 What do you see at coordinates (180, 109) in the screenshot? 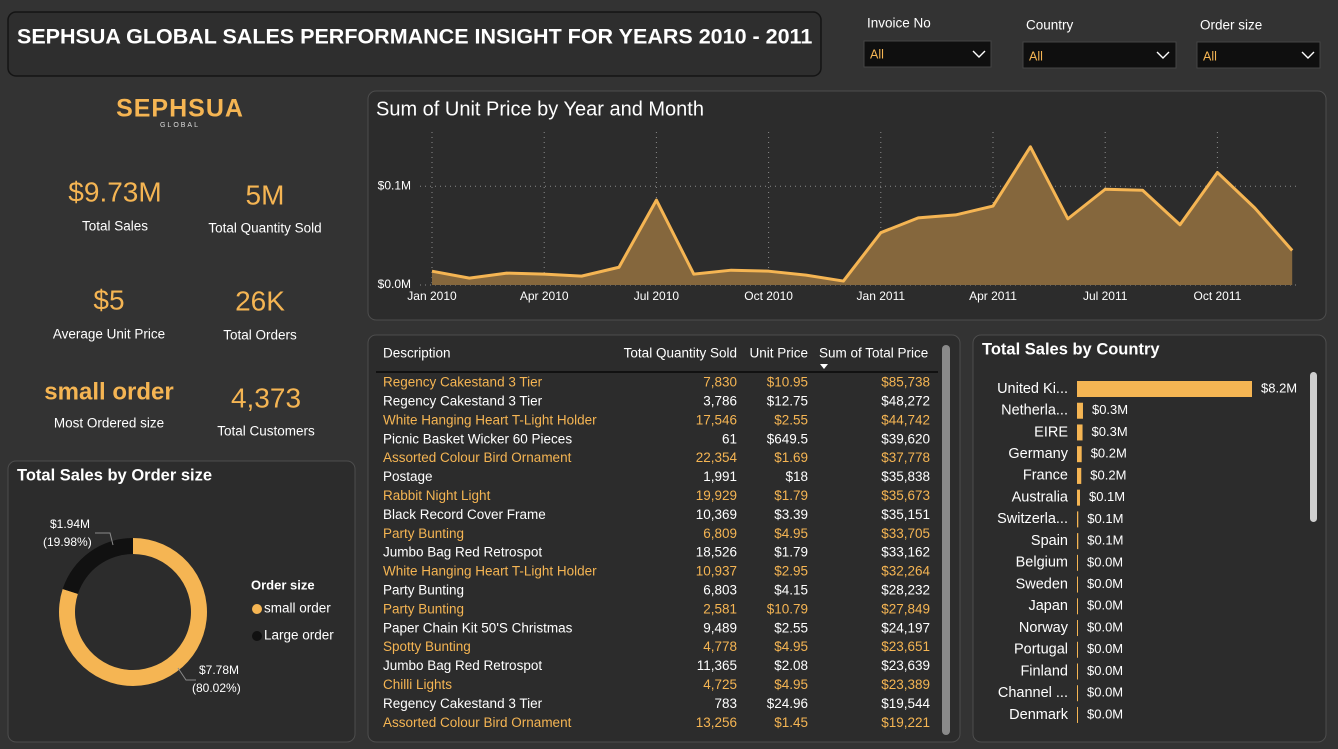
I see `logo-name: SEPHSUA` at bounding box center [180, 109].